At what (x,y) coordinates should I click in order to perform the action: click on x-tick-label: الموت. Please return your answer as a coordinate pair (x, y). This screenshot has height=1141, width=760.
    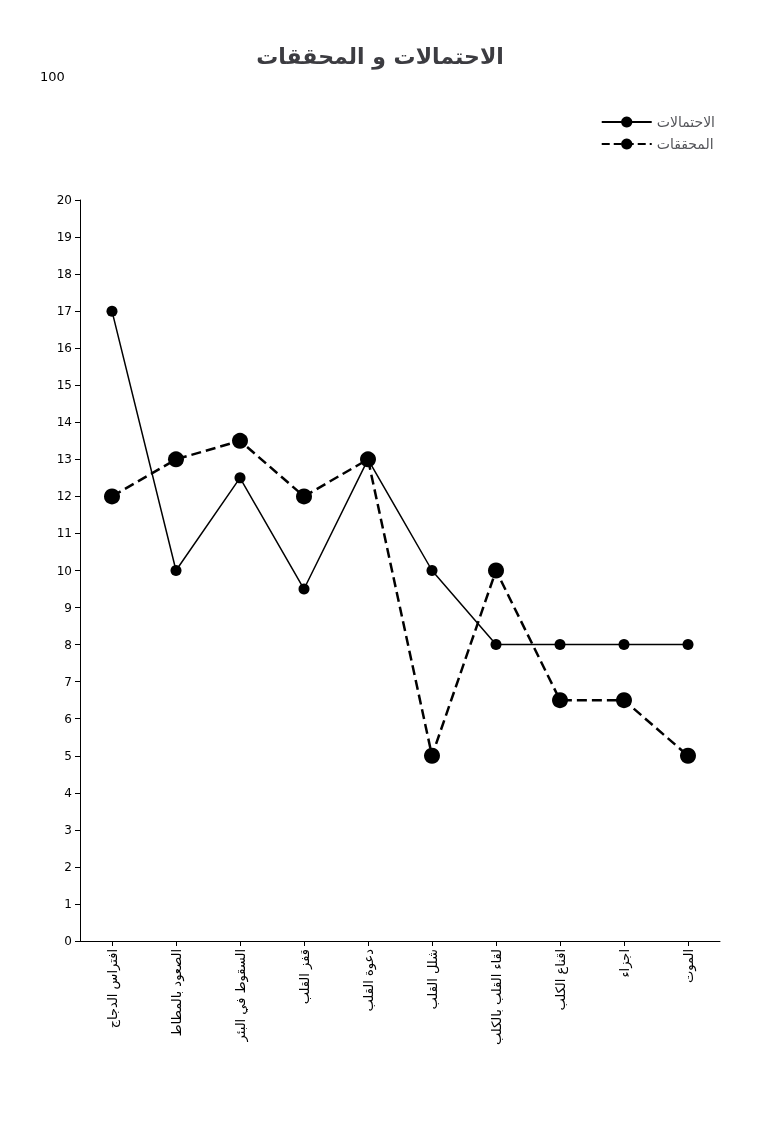
    Looking at the image, I should click on (688, 966).